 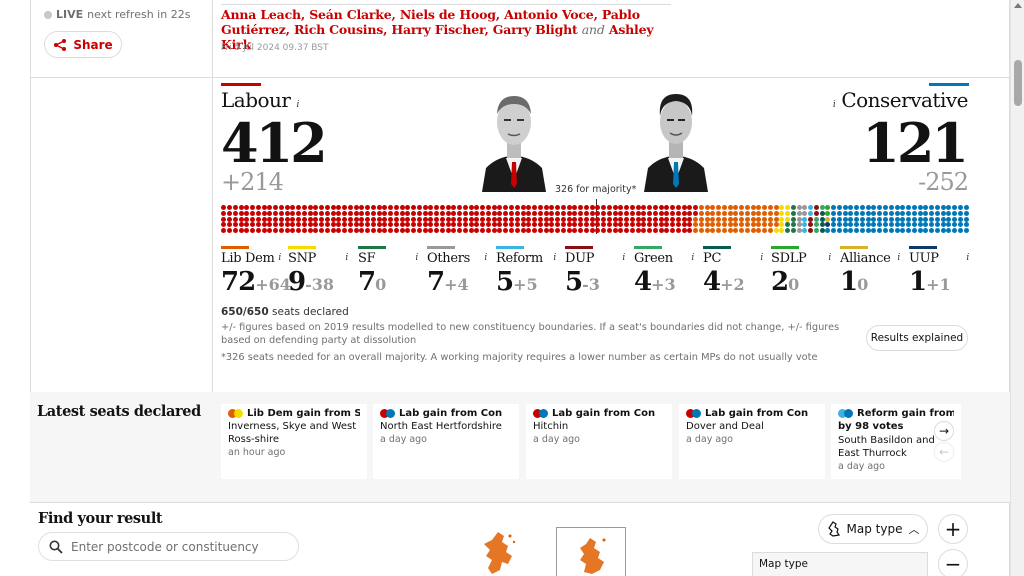 What do you see at coordinates (257, 452) in the screenshot?
I see `card-time: an hour ago` at bounding box center [257, 452].